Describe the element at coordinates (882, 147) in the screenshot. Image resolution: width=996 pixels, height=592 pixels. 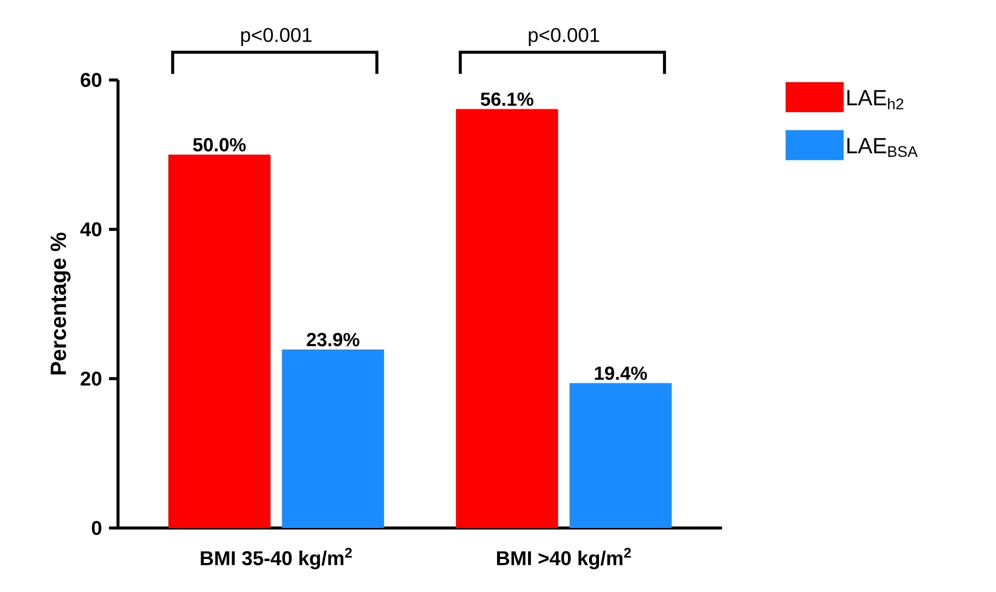
I see `legend-label: LAE$_{BSA}$` at that location.